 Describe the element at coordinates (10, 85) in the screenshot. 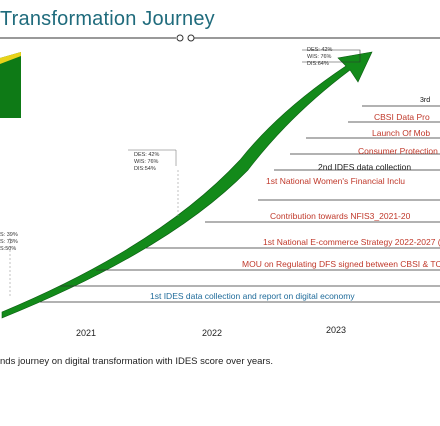

I see `green-block` at that location.